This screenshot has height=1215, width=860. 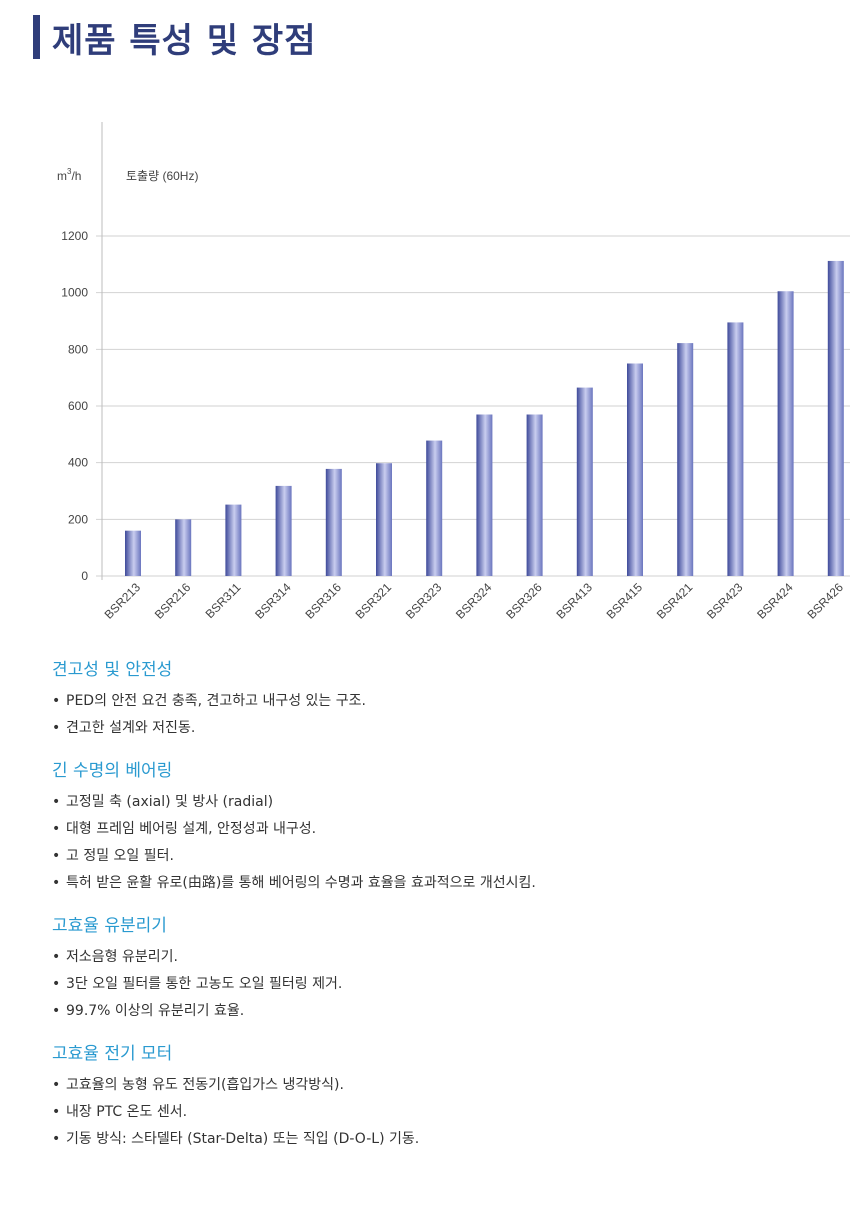 What do you see at coordinates (233, 540) in the screenshot?
I see `bar-bsr311` at bounding box center [233, 540].